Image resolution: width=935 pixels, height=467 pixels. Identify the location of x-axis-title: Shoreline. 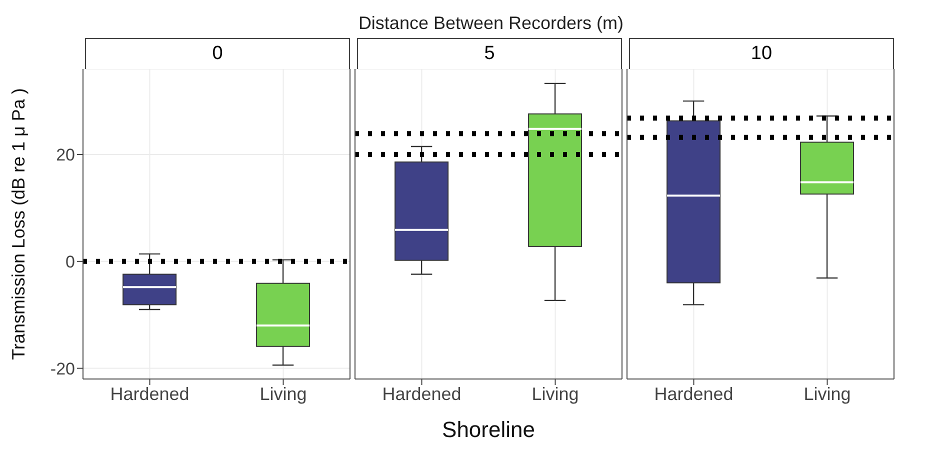
(488, 429).